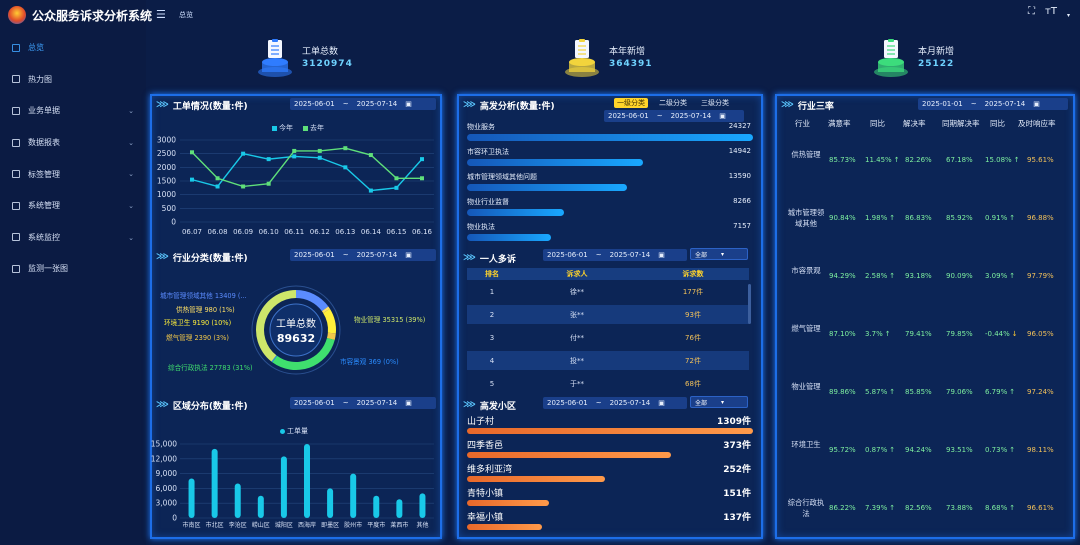  Describe the element at coordinates (610, 522) in the screenshot. I see `community-bar-row: 幸福小镇 137件` at that location.